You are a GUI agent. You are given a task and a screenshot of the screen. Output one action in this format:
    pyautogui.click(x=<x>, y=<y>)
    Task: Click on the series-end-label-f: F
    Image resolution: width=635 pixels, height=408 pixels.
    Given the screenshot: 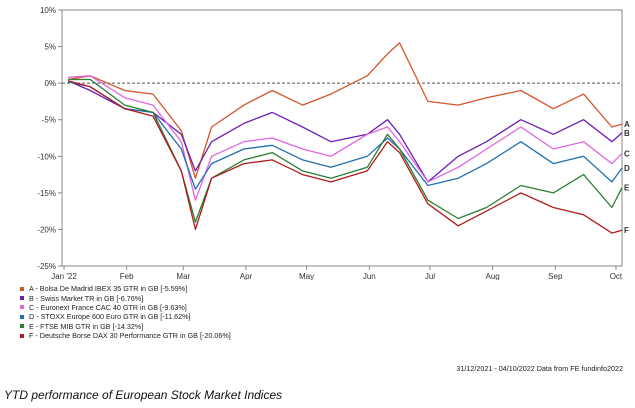 What is the action you would take?
    pyautogui.click(x=626, y=230)
    